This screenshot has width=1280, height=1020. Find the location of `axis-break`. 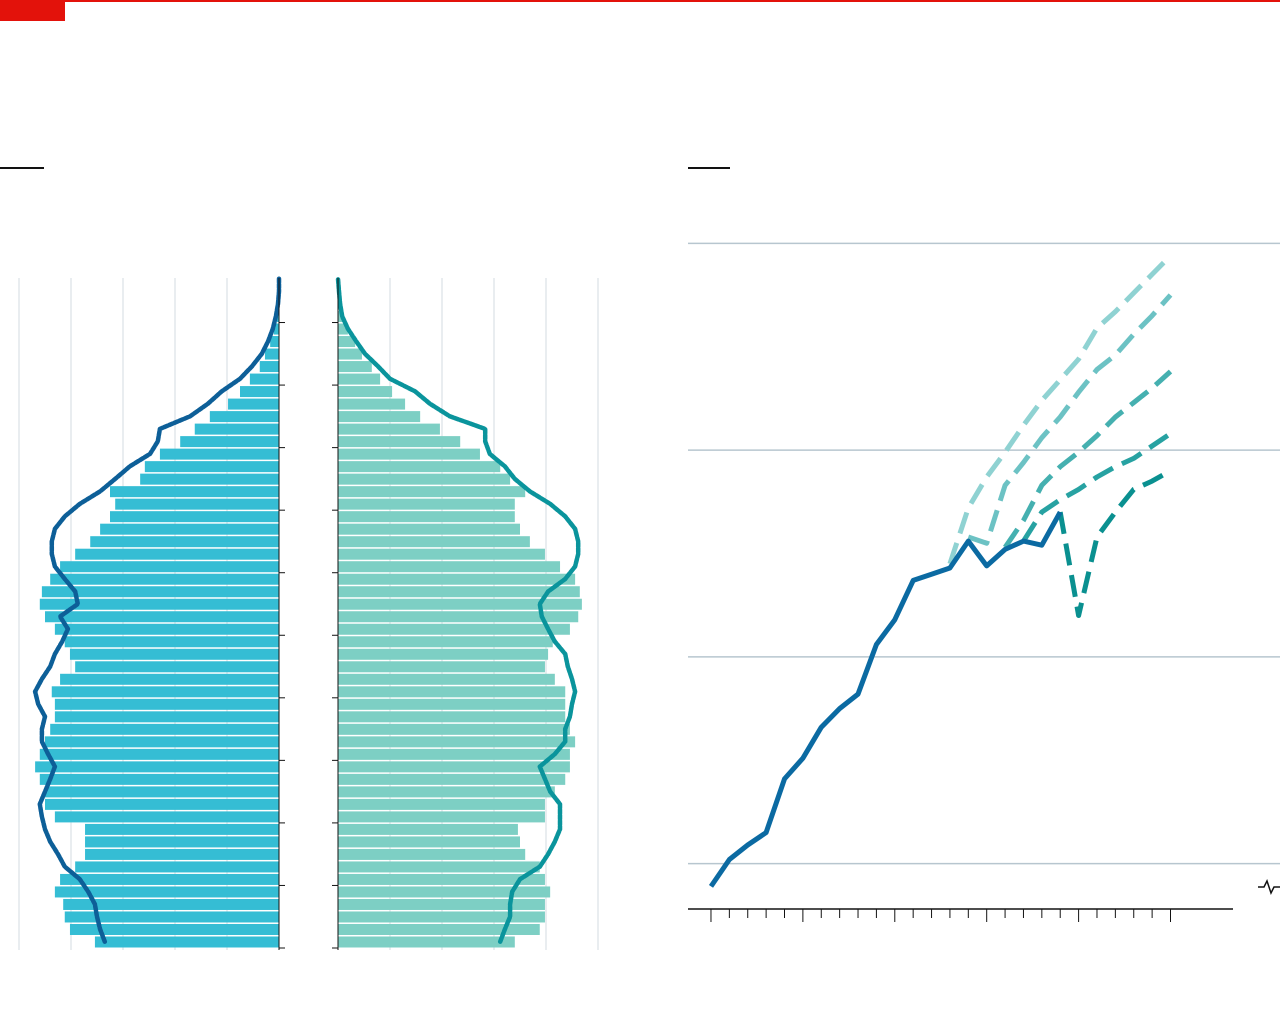

axis-break is located at coordinates (1269, 887).